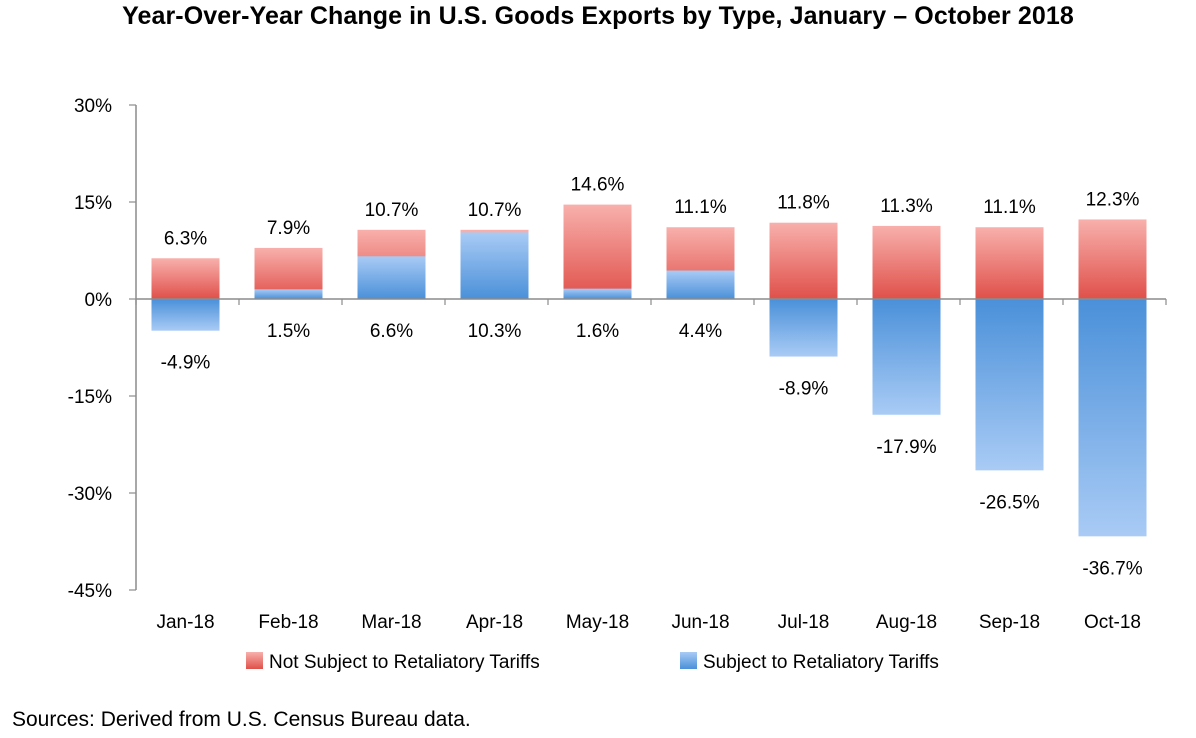 The height and width of the screenshot is (738, 1196). What do you see at coordinates (1112, 568) in the screenshot?
I see `data-label-subject: -36.7%` at bounding box center [1112, 568].